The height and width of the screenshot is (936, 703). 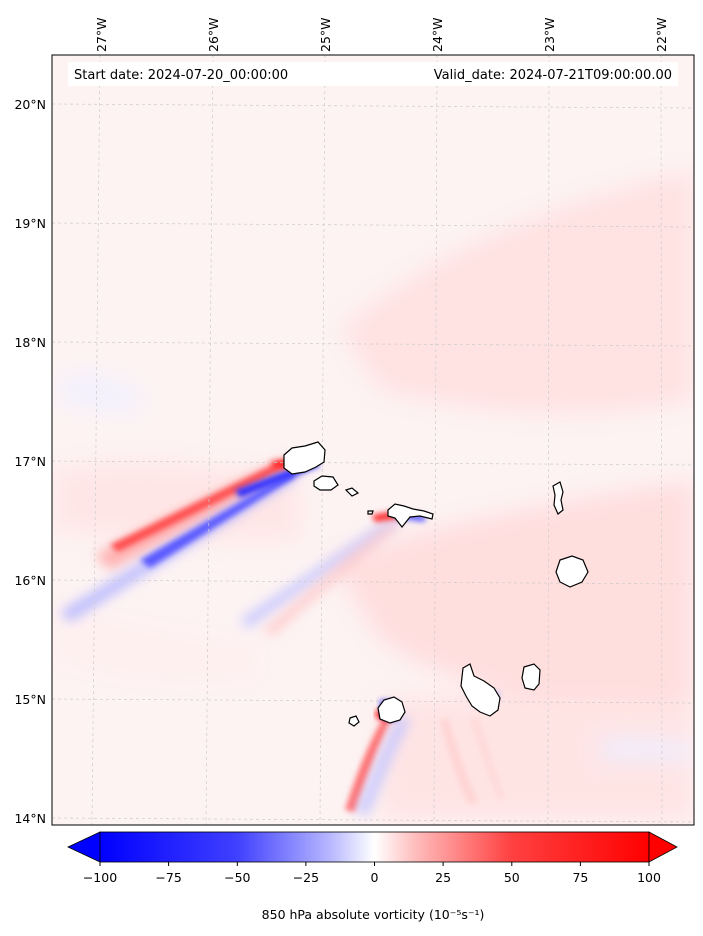 What do you see at coordinates (437, 34) in the screenshot?
I see `lon-tick-3: 24°W` at bounding box center [437, 34].